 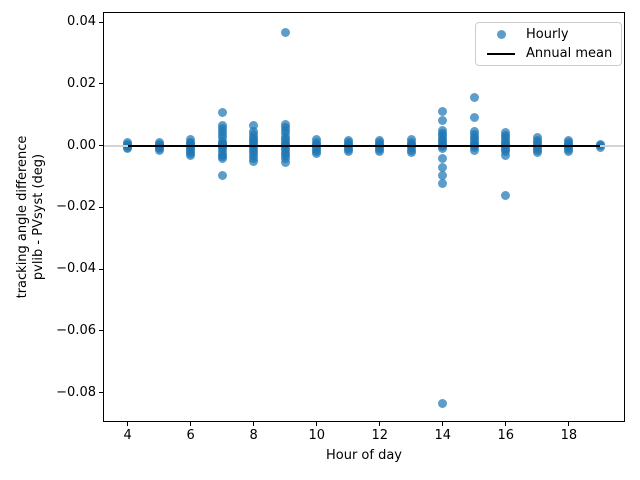 What do you see at coordinates (81, 22) in the screenshot?
I see `y-tick-label: 0.04` at bounding box center [81, 22].